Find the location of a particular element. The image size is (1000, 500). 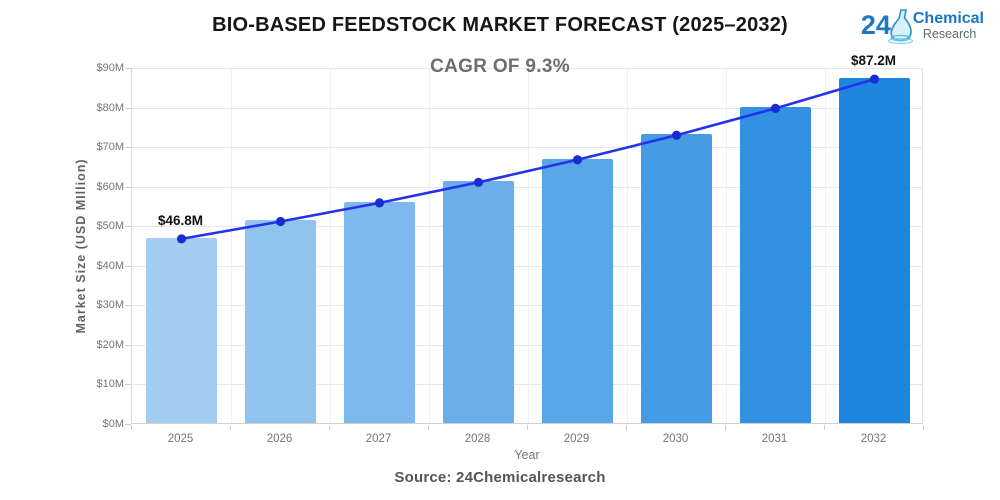

bar-2028 is located at coordinates (478, 302).